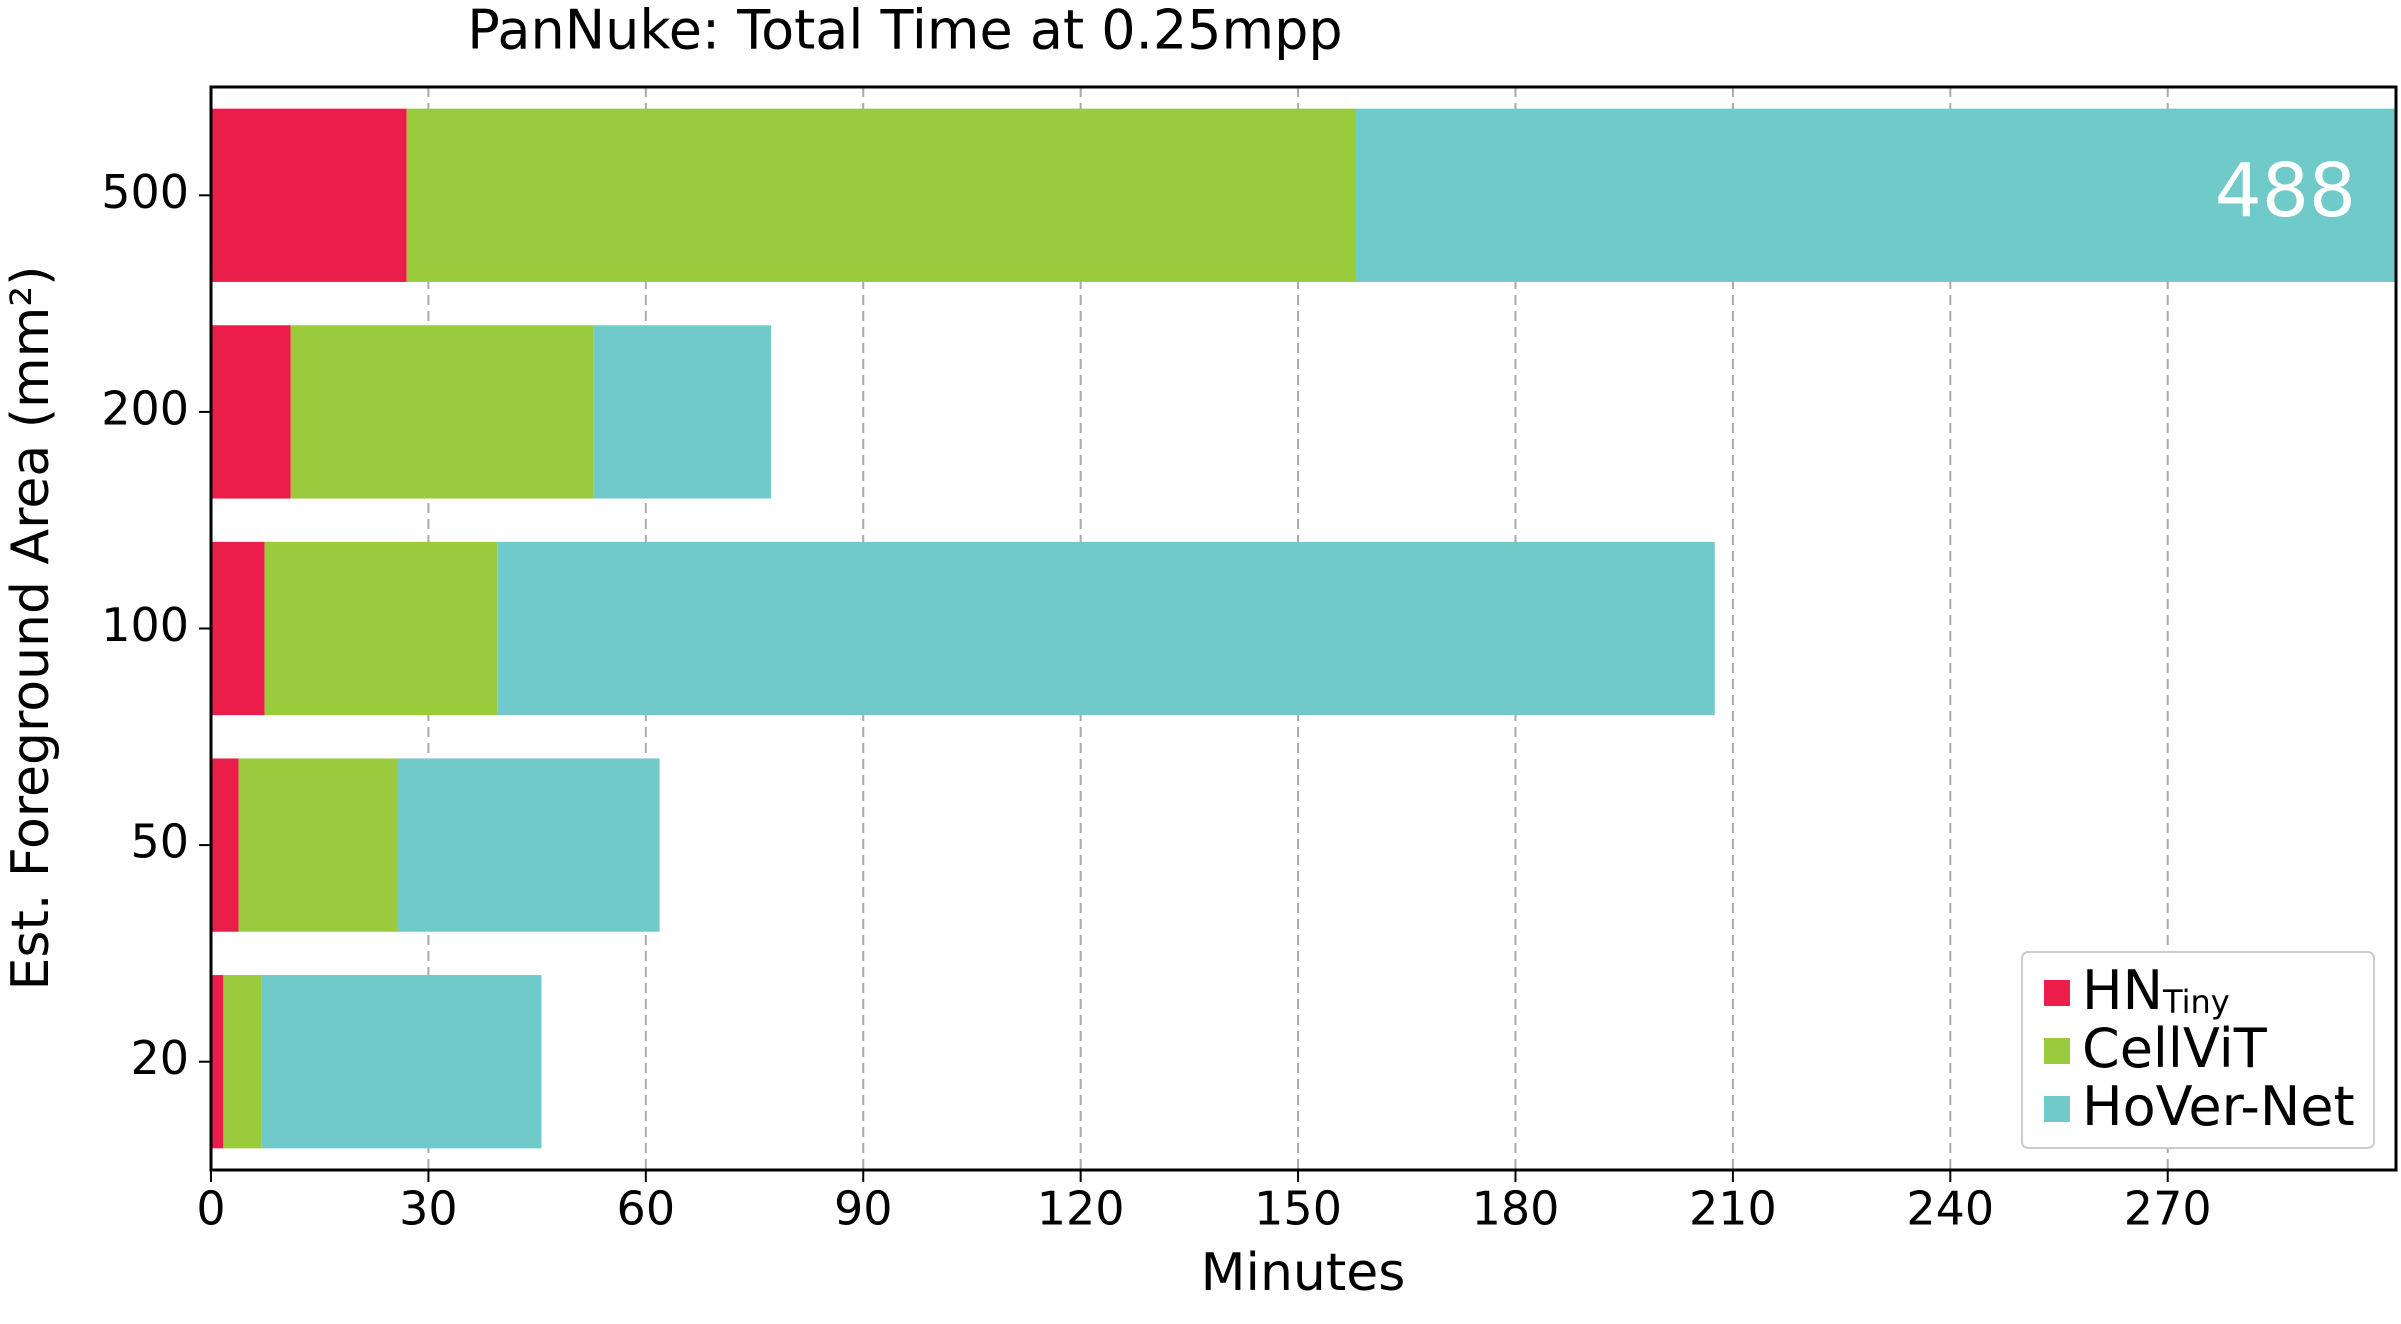 This screenshot has width=2401, height=1324. What do you see at coordinates (1516, 1209) in the screenshot?
I see `x-tick-label: 180` at bounding box center [1516, 1209].